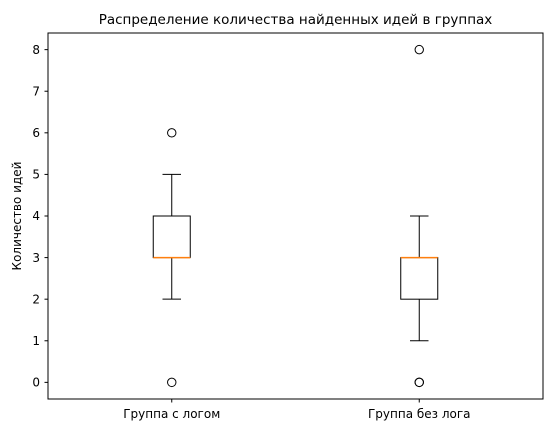 The image size is (554, 433). I want to click on x-axis: Группа с логом Группа без лога, so click(297, 410).